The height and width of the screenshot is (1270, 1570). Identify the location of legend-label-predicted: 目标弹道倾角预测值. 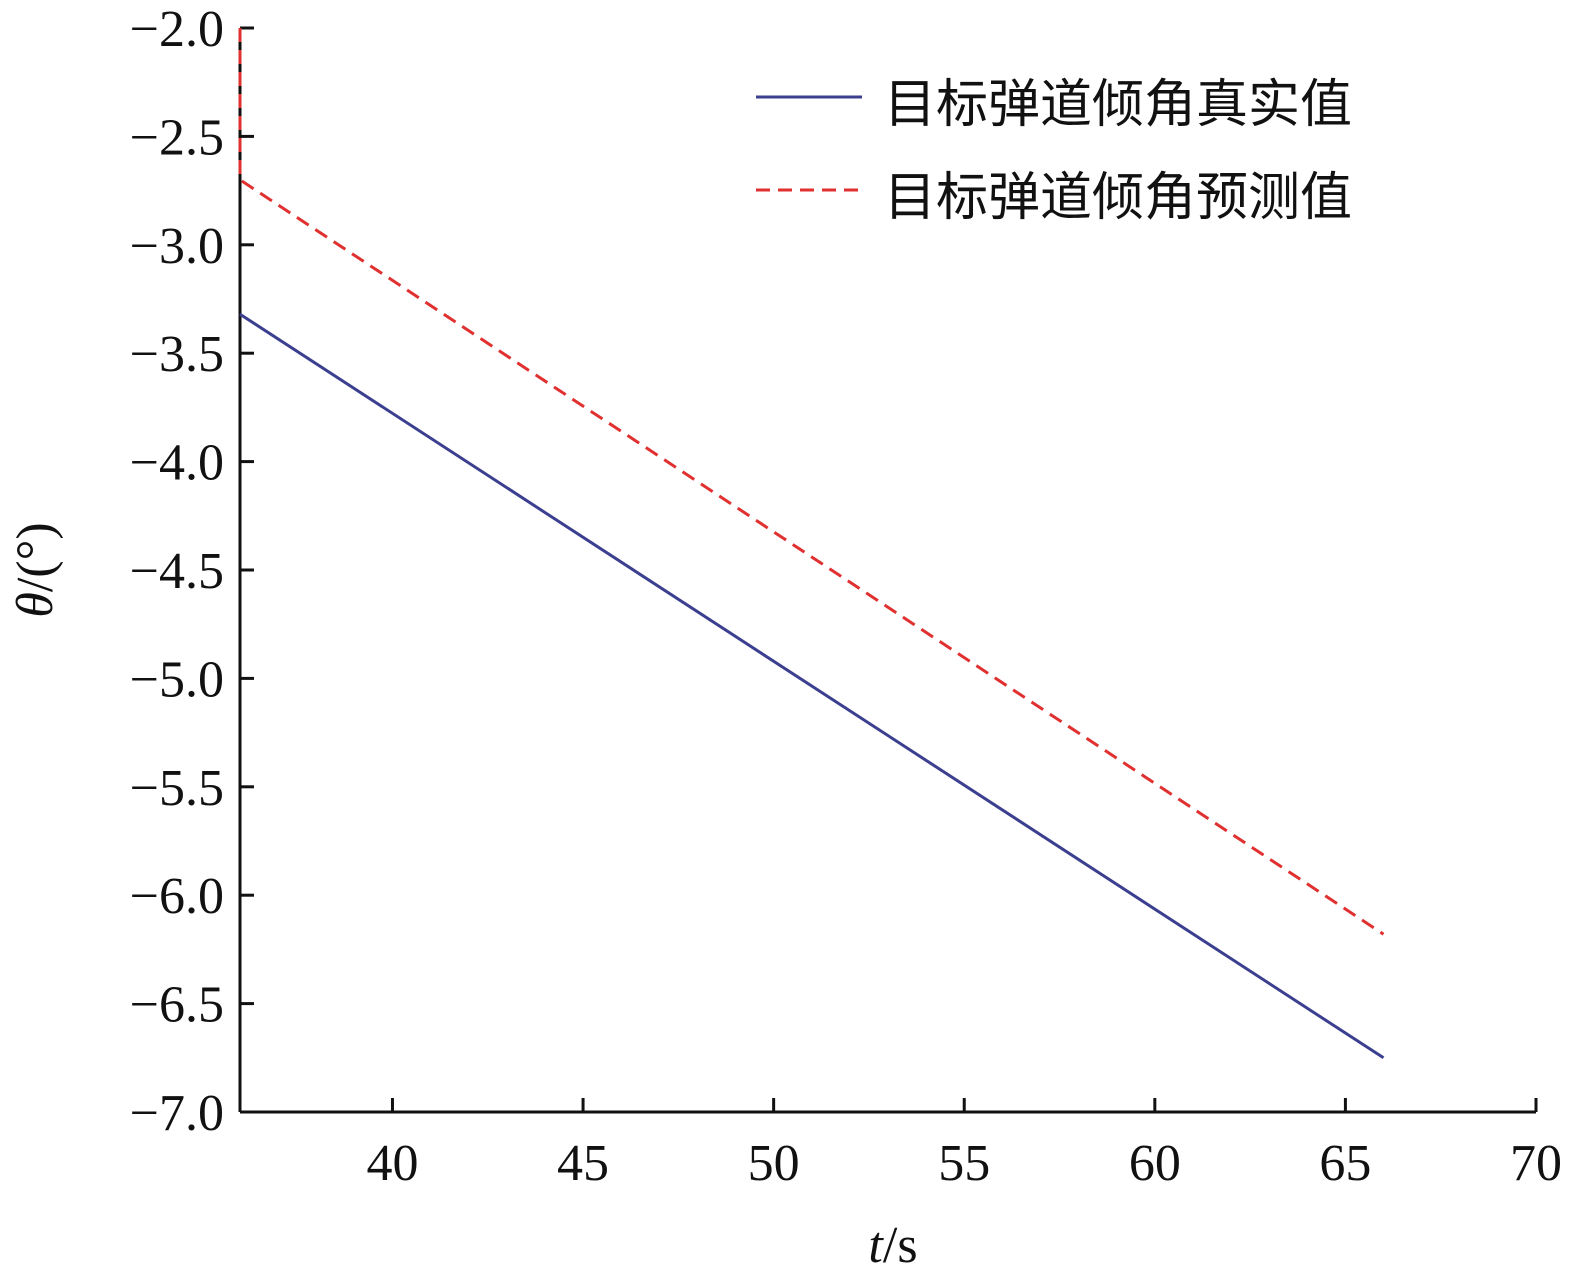
(1118, 198).